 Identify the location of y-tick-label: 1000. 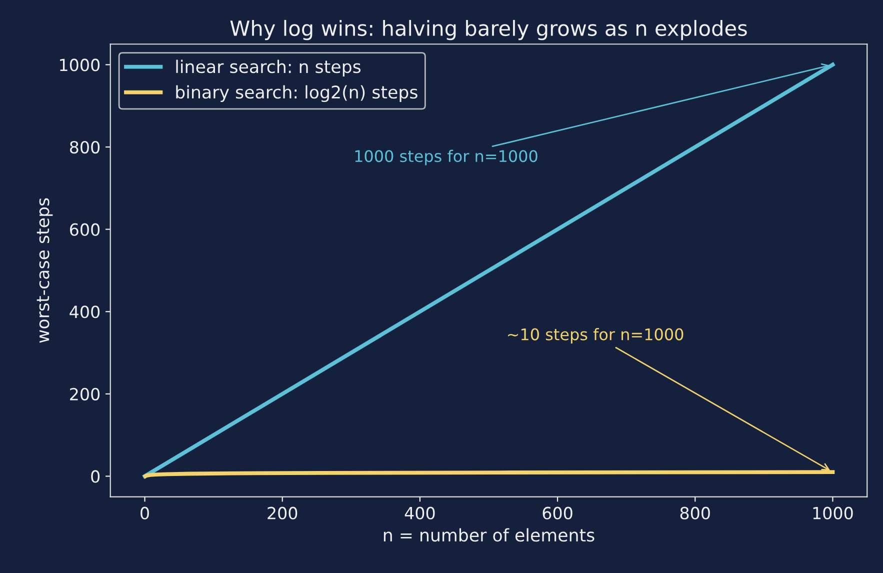
(80, 65).